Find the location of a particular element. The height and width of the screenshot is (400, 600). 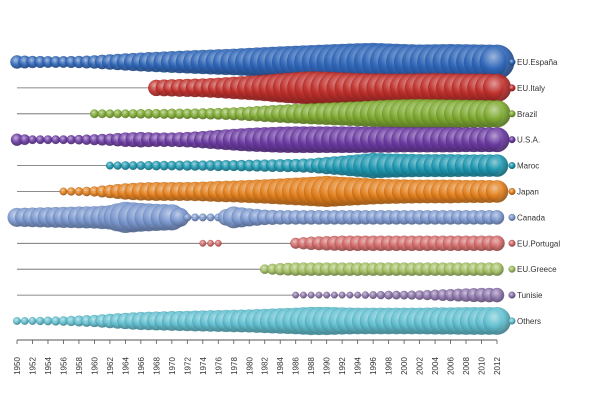

bubble-others-1951 is located at coordinates (24, 321).